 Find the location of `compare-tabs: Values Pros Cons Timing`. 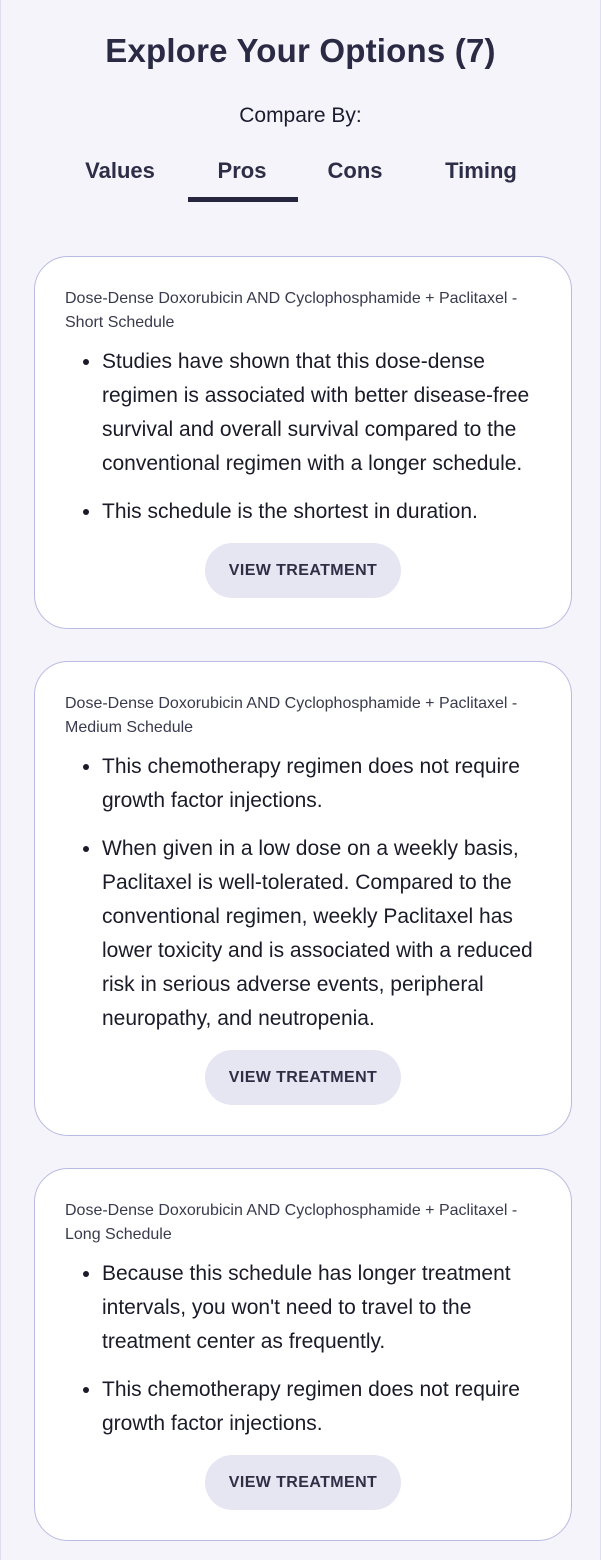

compare-tabs: Values Pros Cons Timing is located at coordinates (300, 177).